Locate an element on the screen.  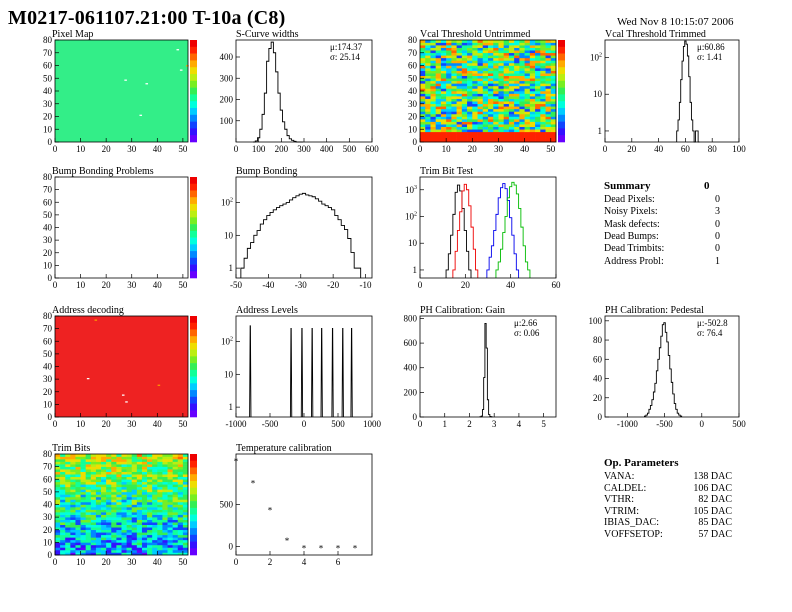
stats-entry: σ: 76.4 is located at coordinates (710, 333).